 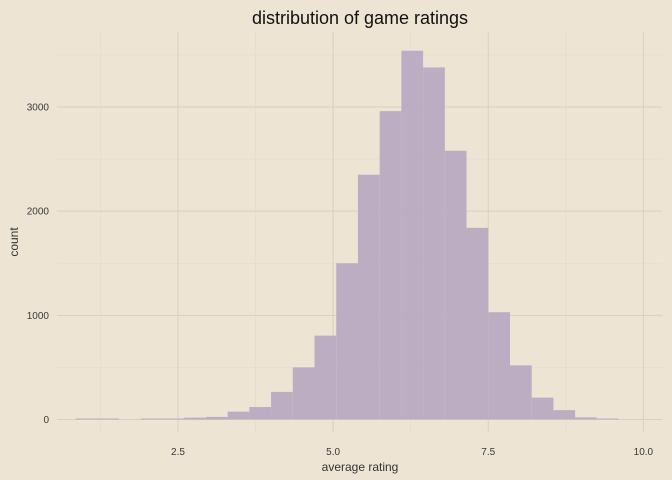 I want to click on x-tick-label: 5.0, so click(x=333, y=452).